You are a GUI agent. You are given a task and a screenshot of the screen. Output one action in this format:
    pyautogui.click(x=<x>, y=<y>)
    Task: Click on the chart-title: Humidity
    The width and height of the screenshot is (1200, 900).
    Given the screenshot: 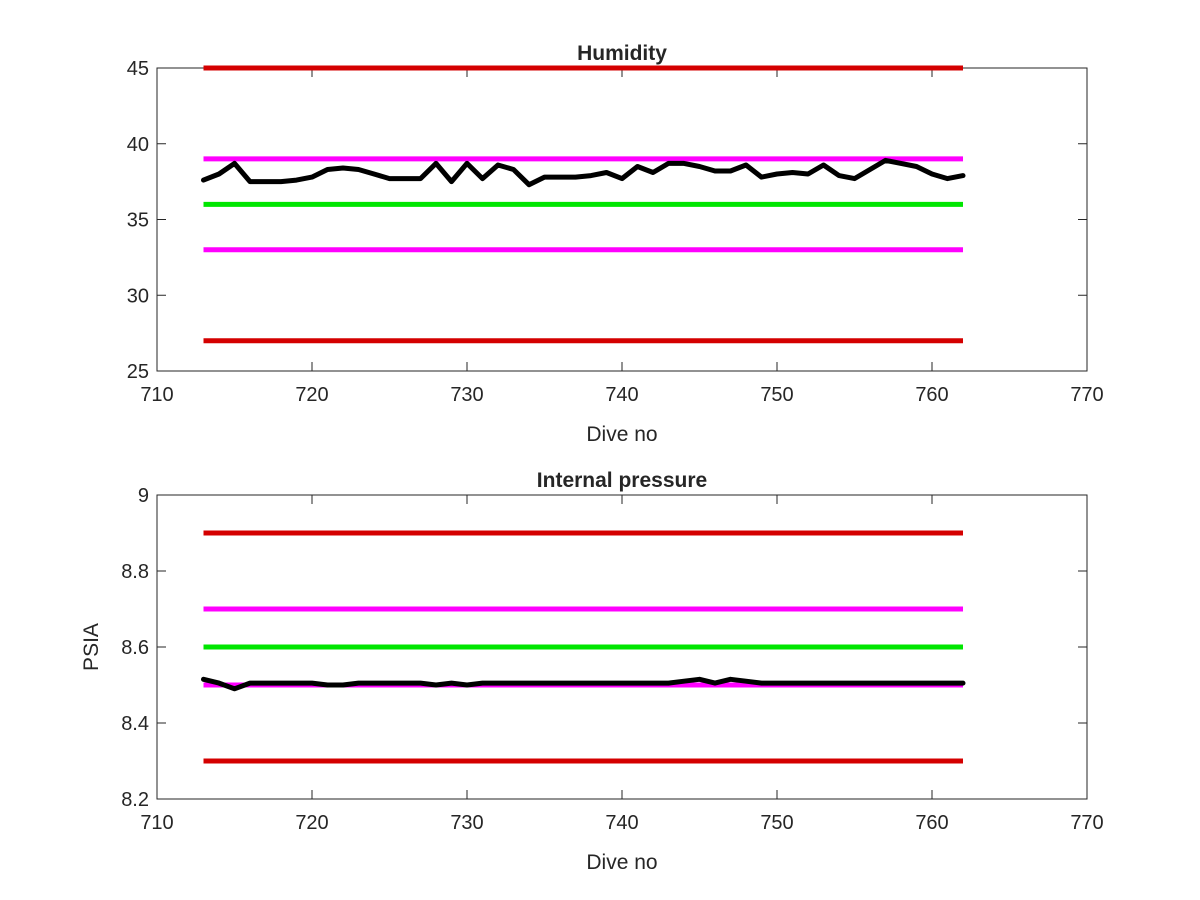 What is the action you would take?
    pyautogui.click(x=622, y=53)
    